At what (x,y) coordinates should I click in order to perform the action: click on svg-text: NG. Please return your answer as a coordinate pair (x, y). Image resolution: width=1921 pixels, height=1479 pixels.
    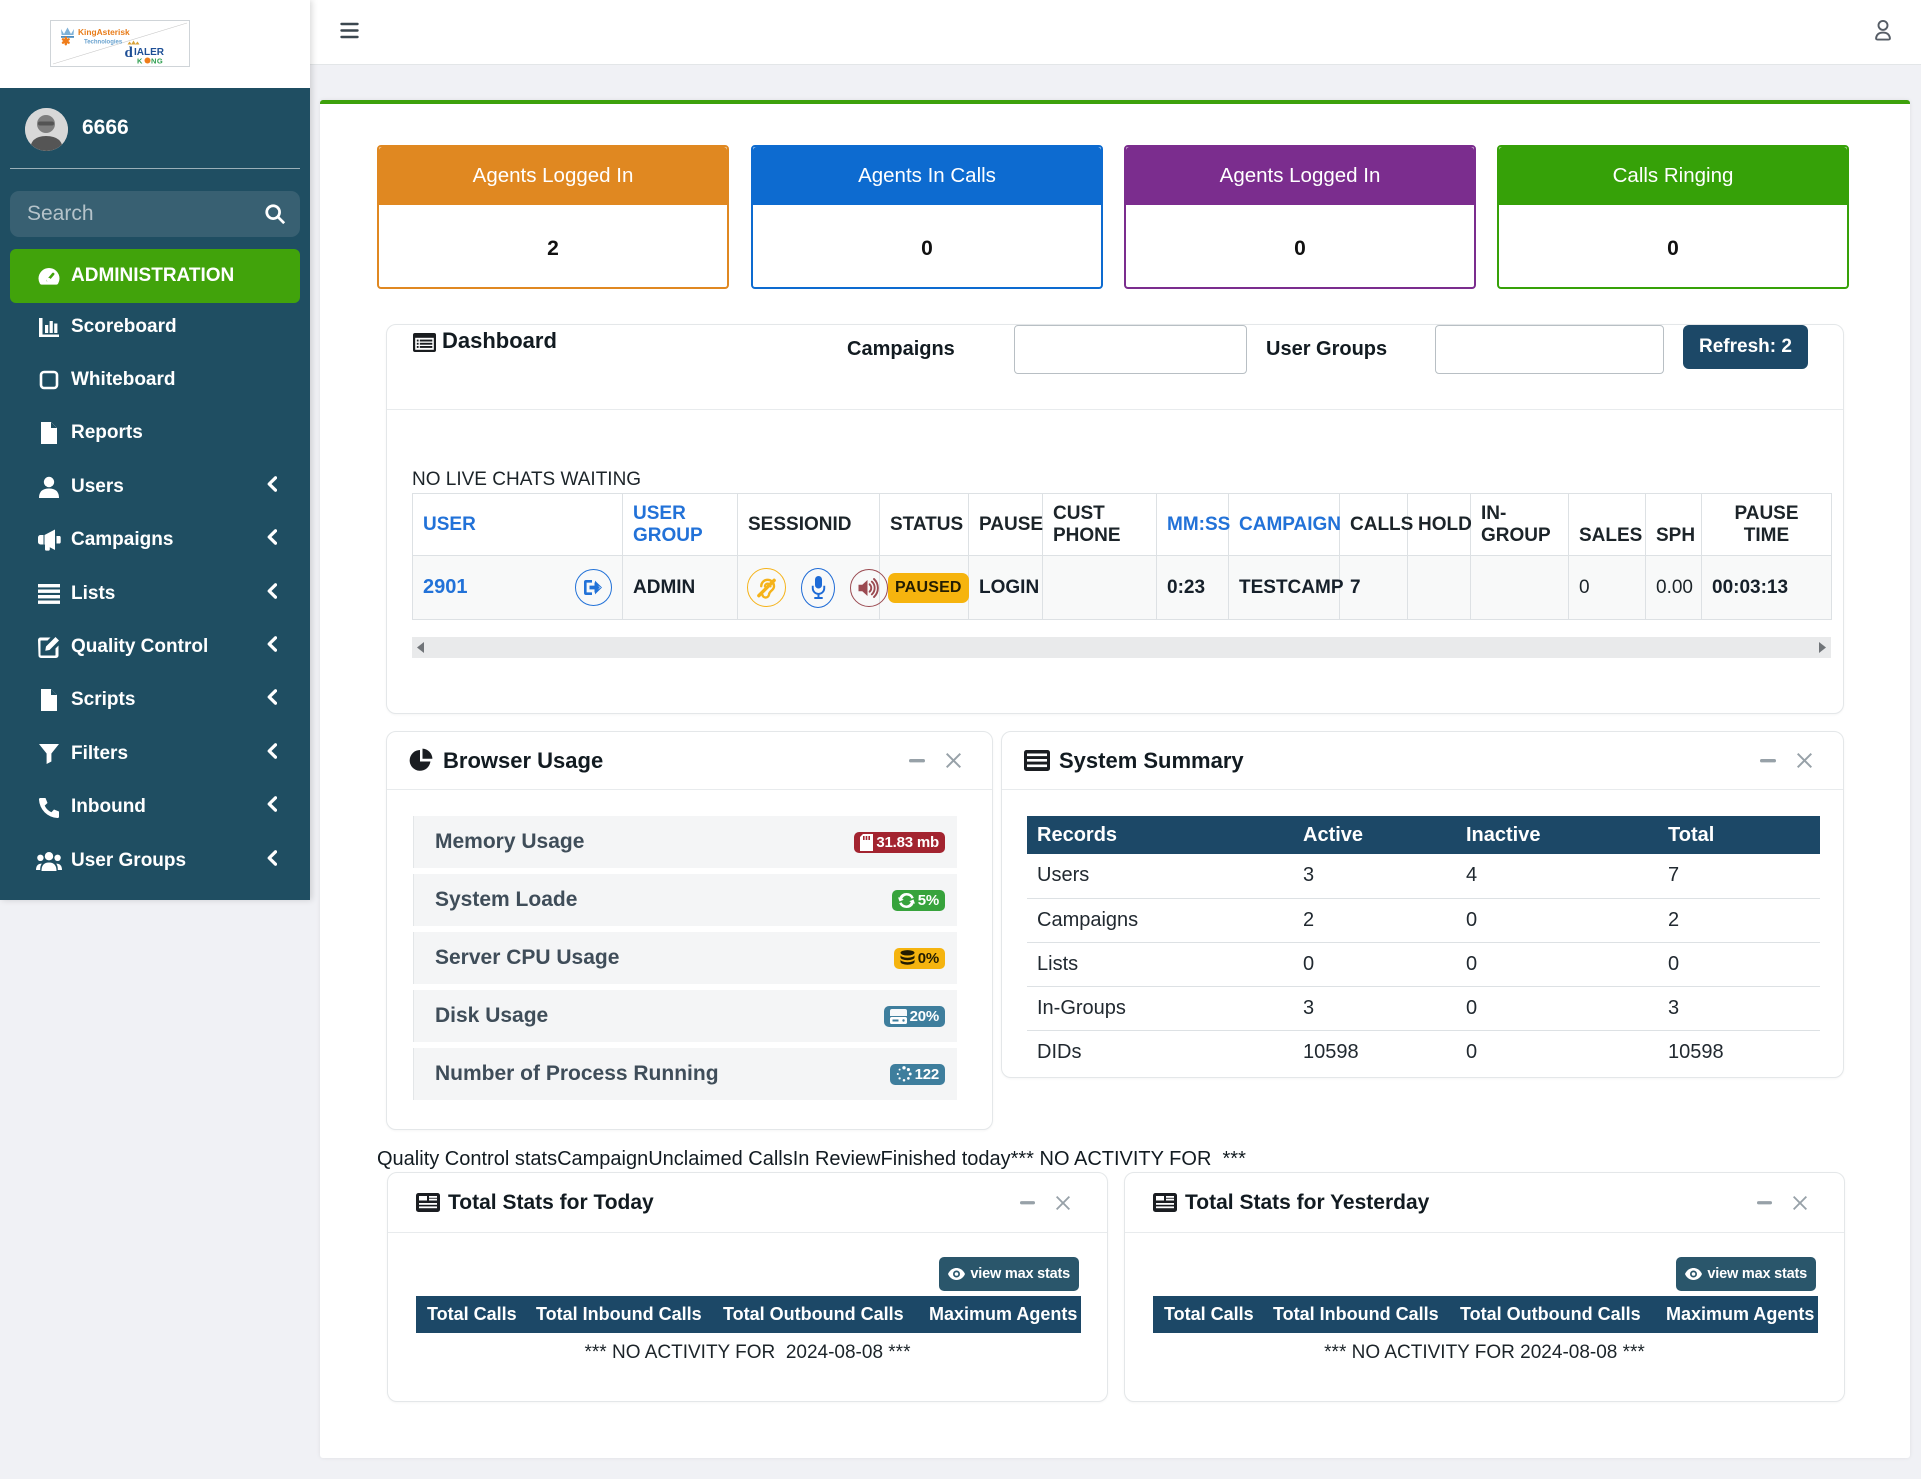
    Looking at the image, I should click on (157, 61).